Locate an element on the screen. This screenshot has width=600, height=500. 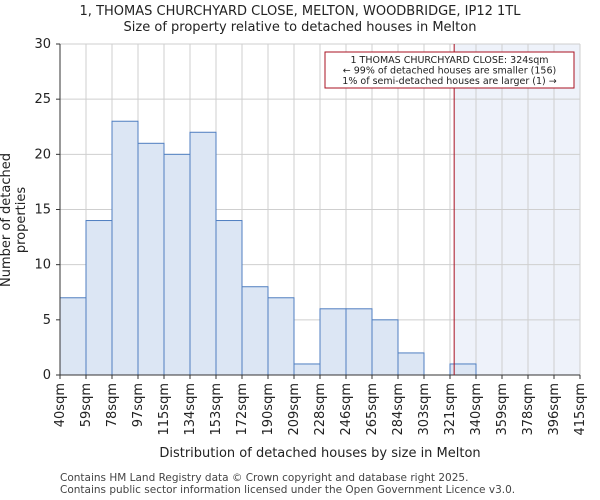
y-tick-label: 15 is located at coordinates (42, 210).